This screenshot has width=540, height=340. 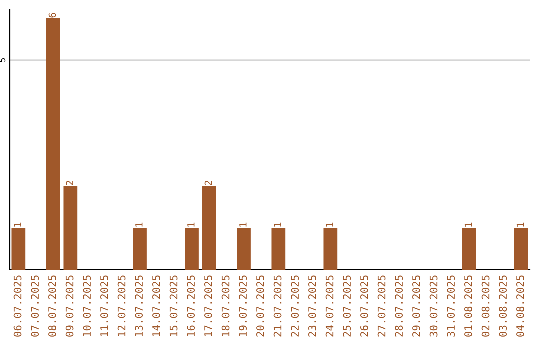 What do you see at coordinates (35, 306) in the screenshot?
I see `x-tick-label: 07.07.2025` at bounding box center [35, 306].